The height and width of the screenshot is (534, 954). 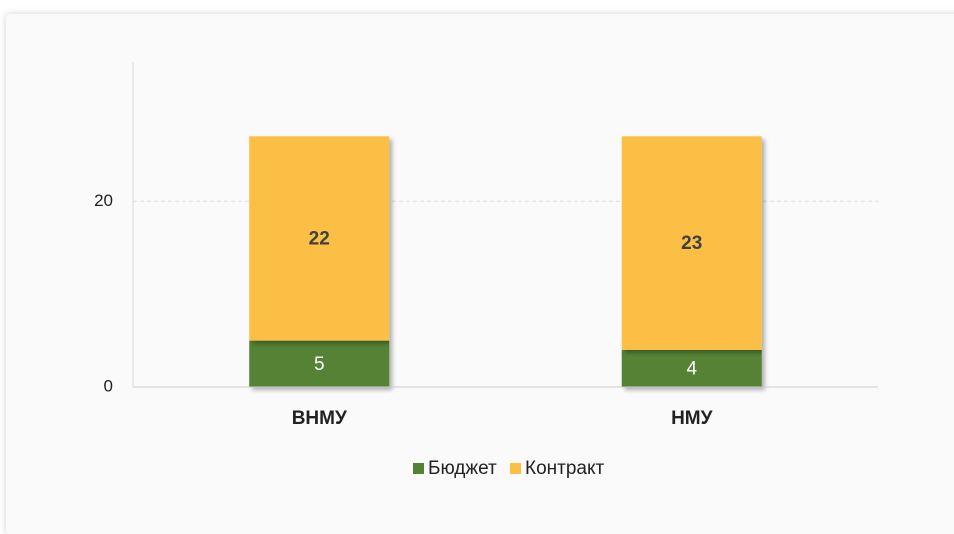 I want to click on data-label: 23, so click(x=691, y=243).